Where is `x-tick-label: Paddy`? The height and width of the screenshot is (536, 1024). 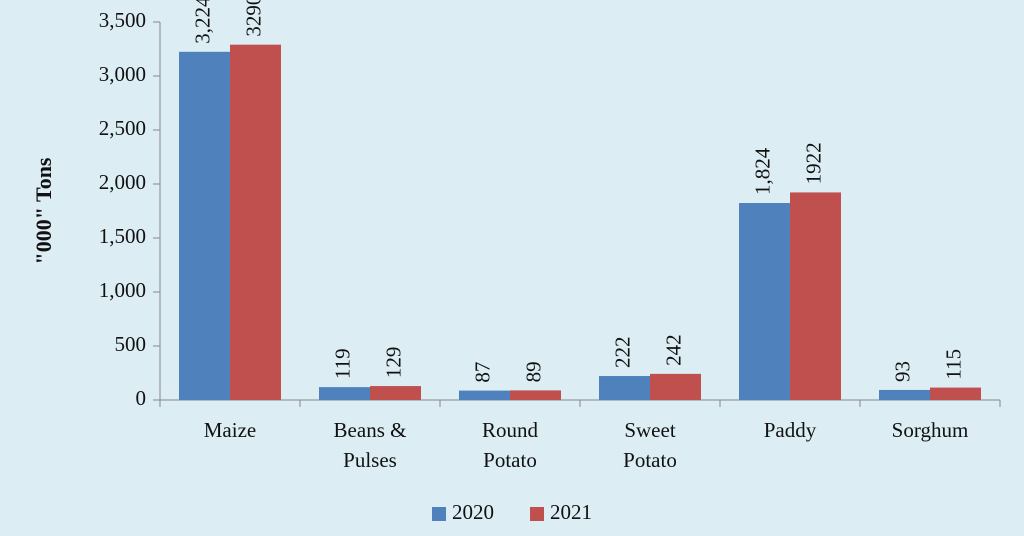 x-tick-label: Paddy is located at coordinates (790, 430).